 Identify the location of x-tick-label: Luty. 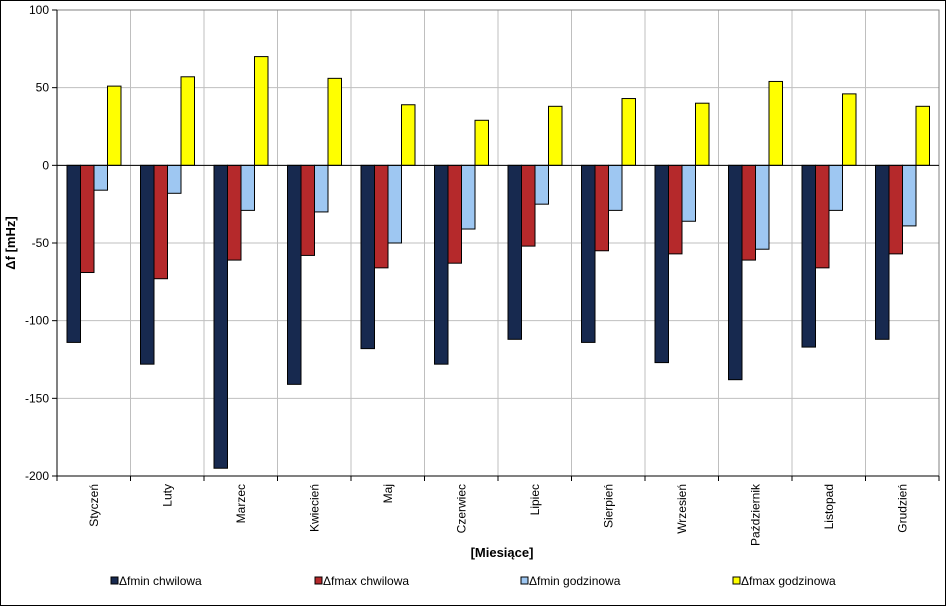
(167, 495).